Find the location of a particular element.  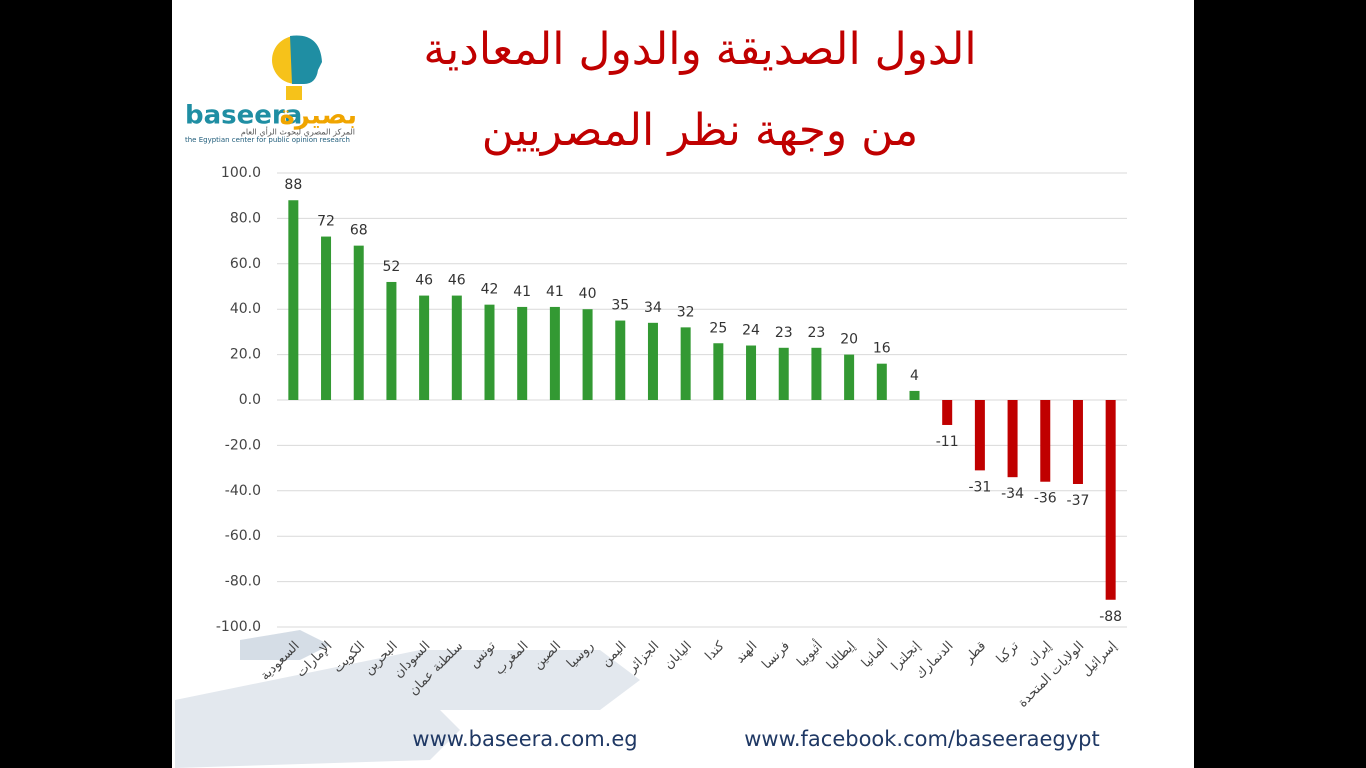

data-label: 35 is located at coordinates (620, 306).